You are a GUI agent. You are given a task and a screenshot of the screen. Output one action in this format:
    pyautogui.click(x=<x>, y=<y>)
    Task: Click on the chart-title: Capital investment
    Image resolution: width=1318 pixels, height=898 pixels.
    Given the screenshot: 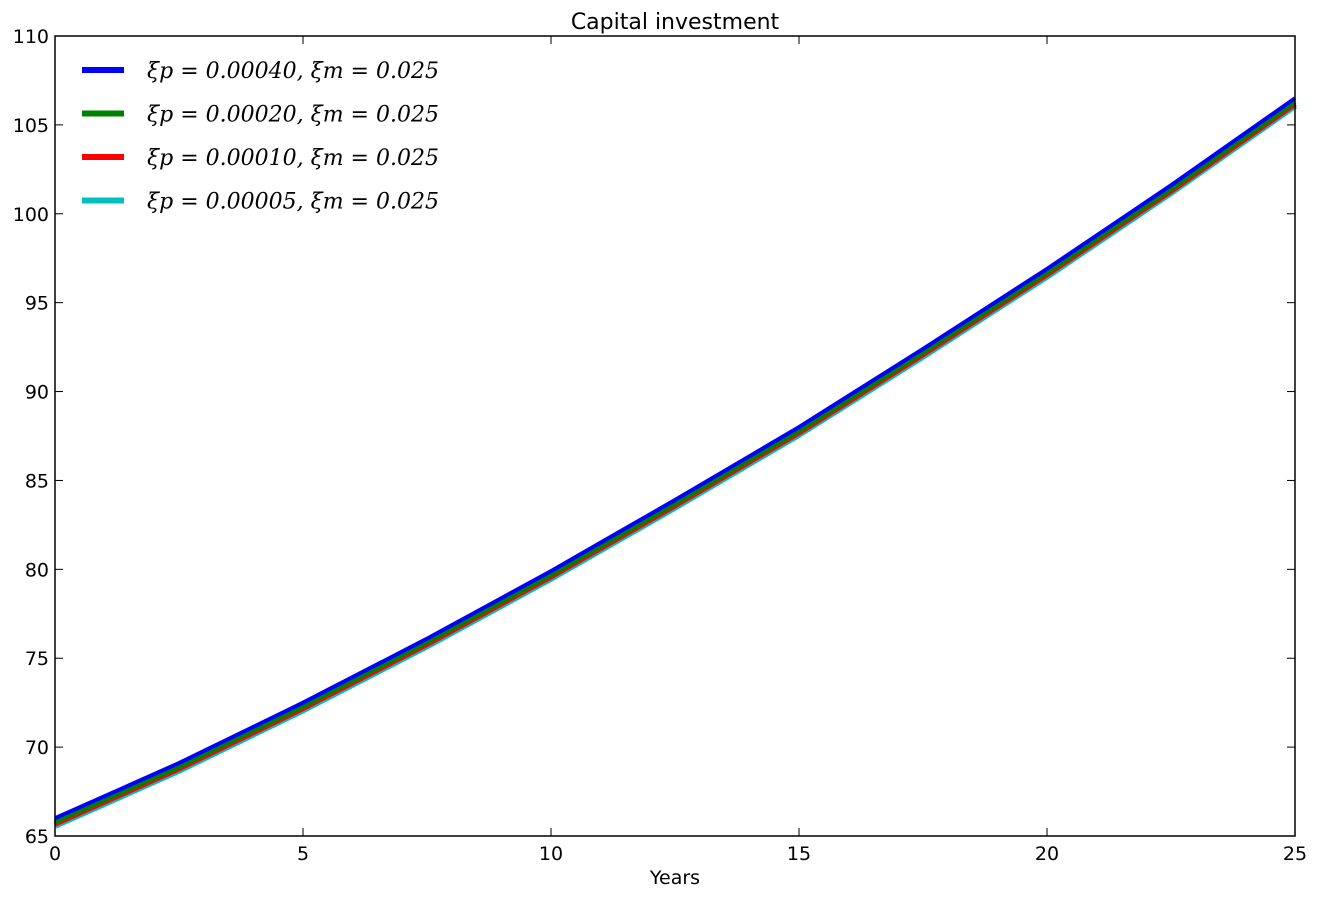 What is the action you would take?
    pyautogui.click(x=675, y=22)
    